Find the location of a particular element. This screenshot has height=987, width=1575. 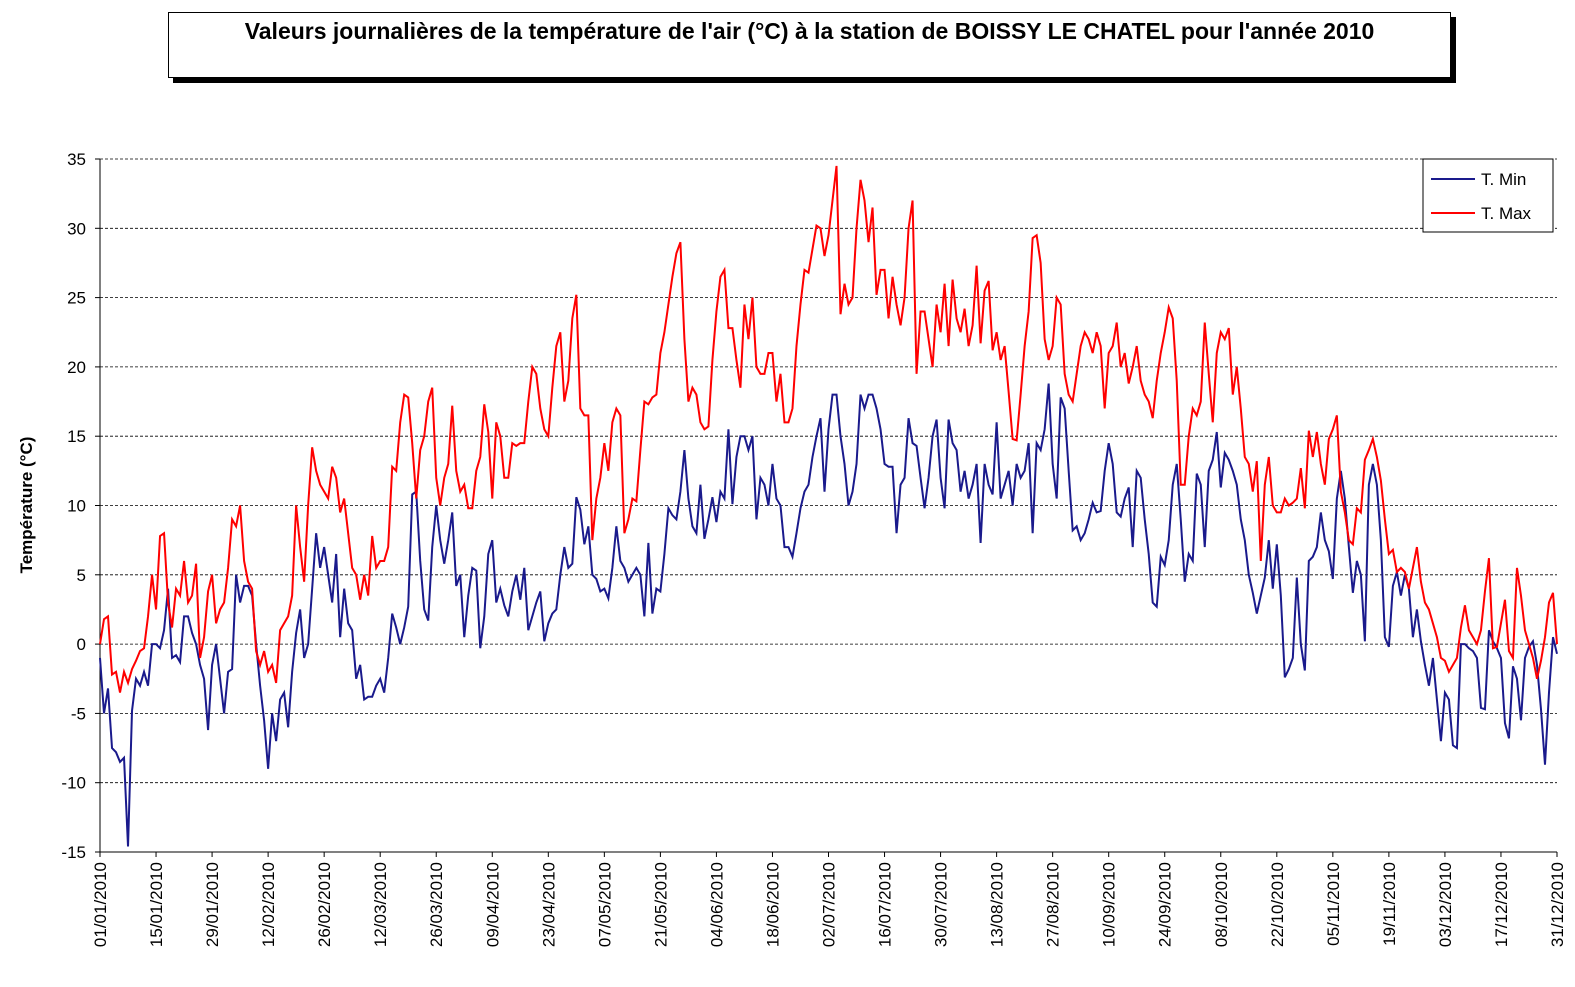

x-tick-label: 30/07/2010 is located at coordinates (941, 904).